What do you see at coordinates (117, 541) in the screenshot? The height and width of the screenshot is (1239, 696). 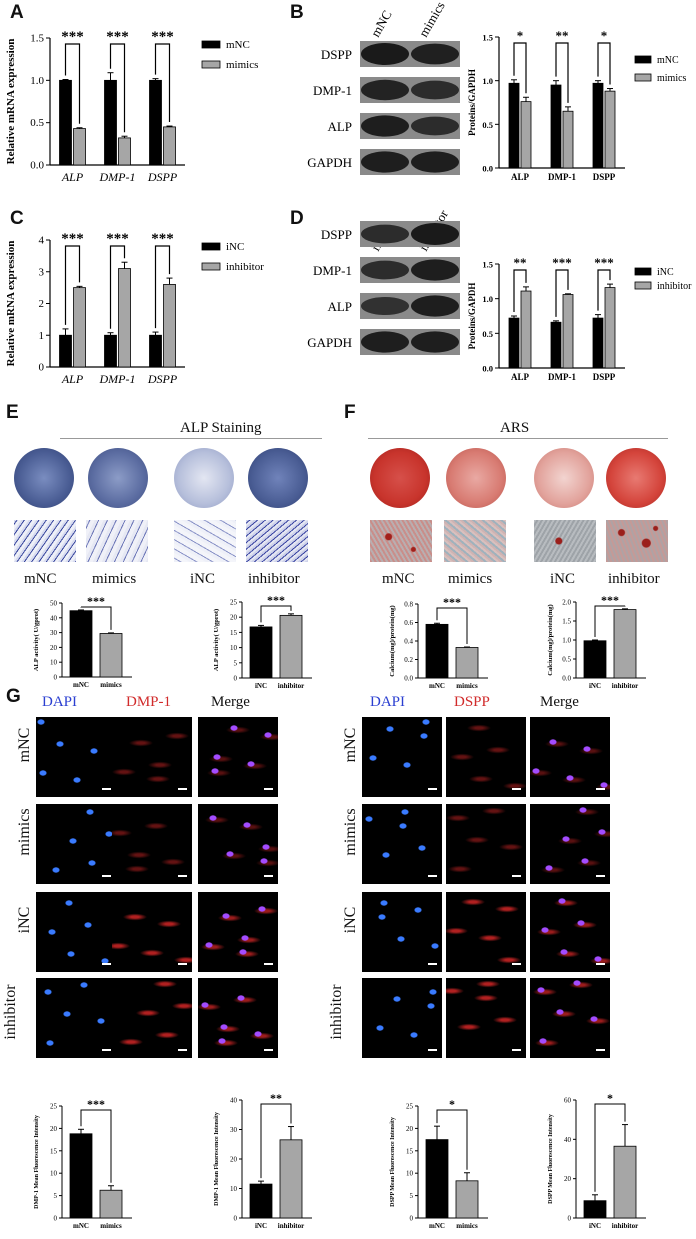 I see `alp-micro-mimics` at bounding box center [117, 541].